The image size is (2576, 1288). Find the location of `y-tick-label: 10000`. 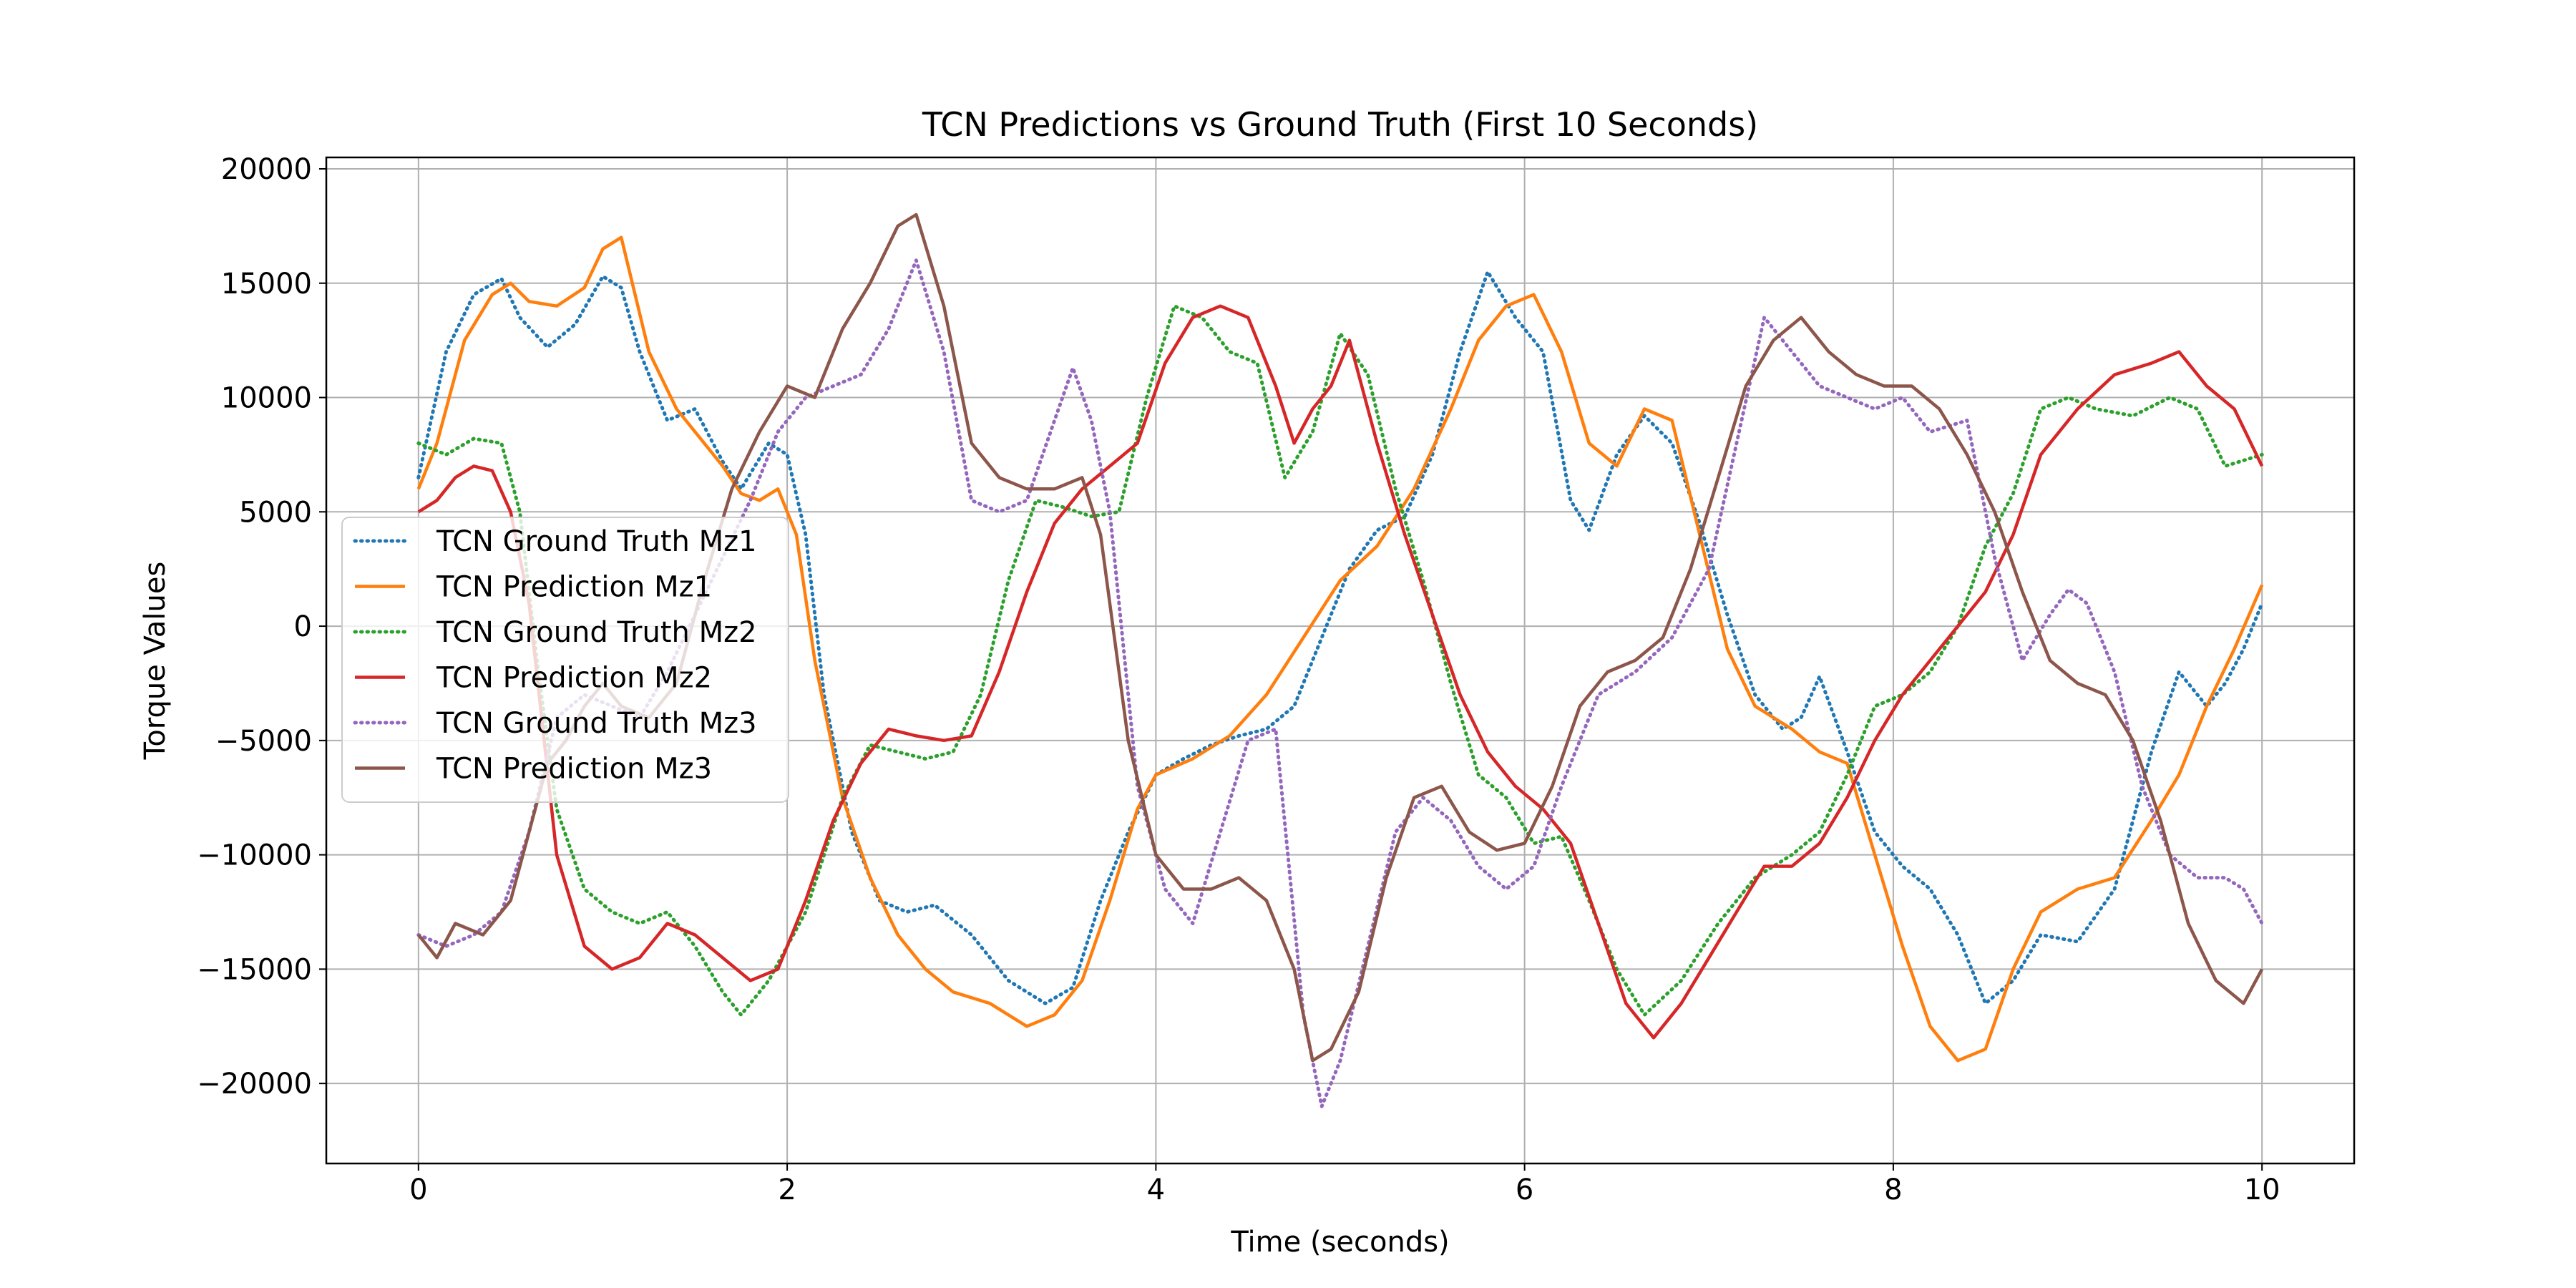

y-tick-label: 10000 is located at coordinates (266, 398).